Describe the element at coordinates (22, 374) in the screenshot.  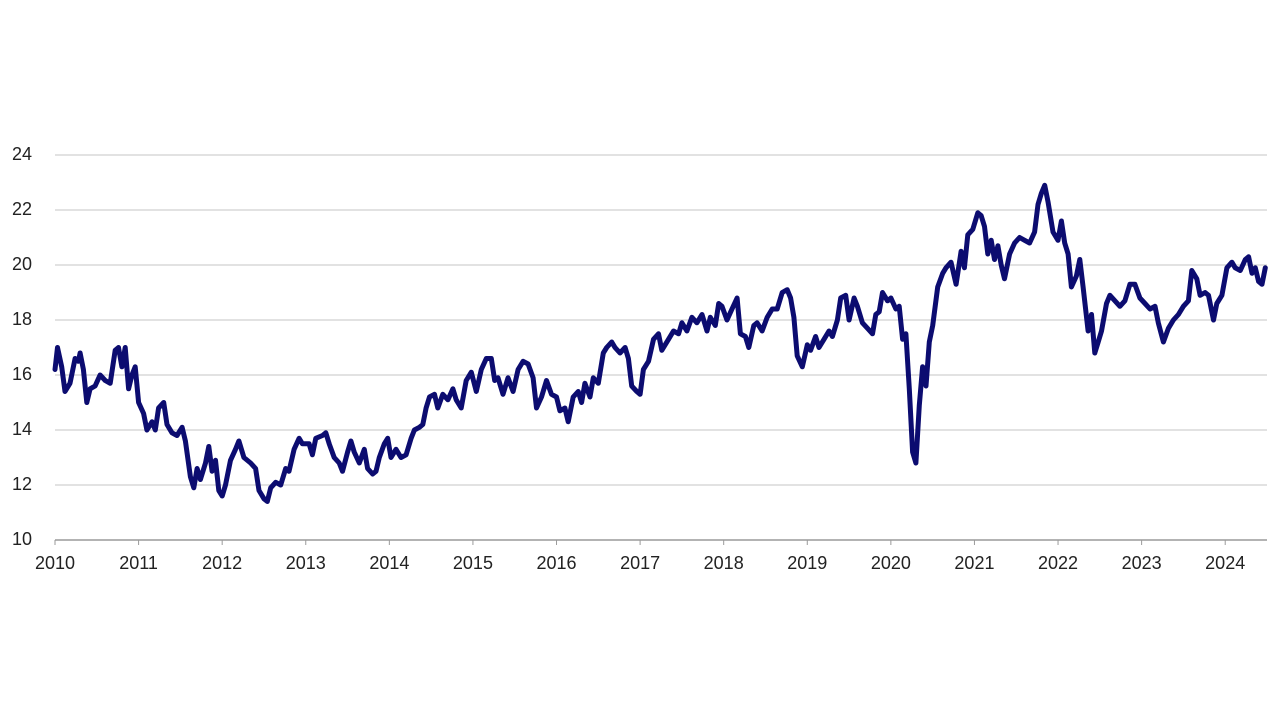
I see `y-tick-label: 16` at that location.